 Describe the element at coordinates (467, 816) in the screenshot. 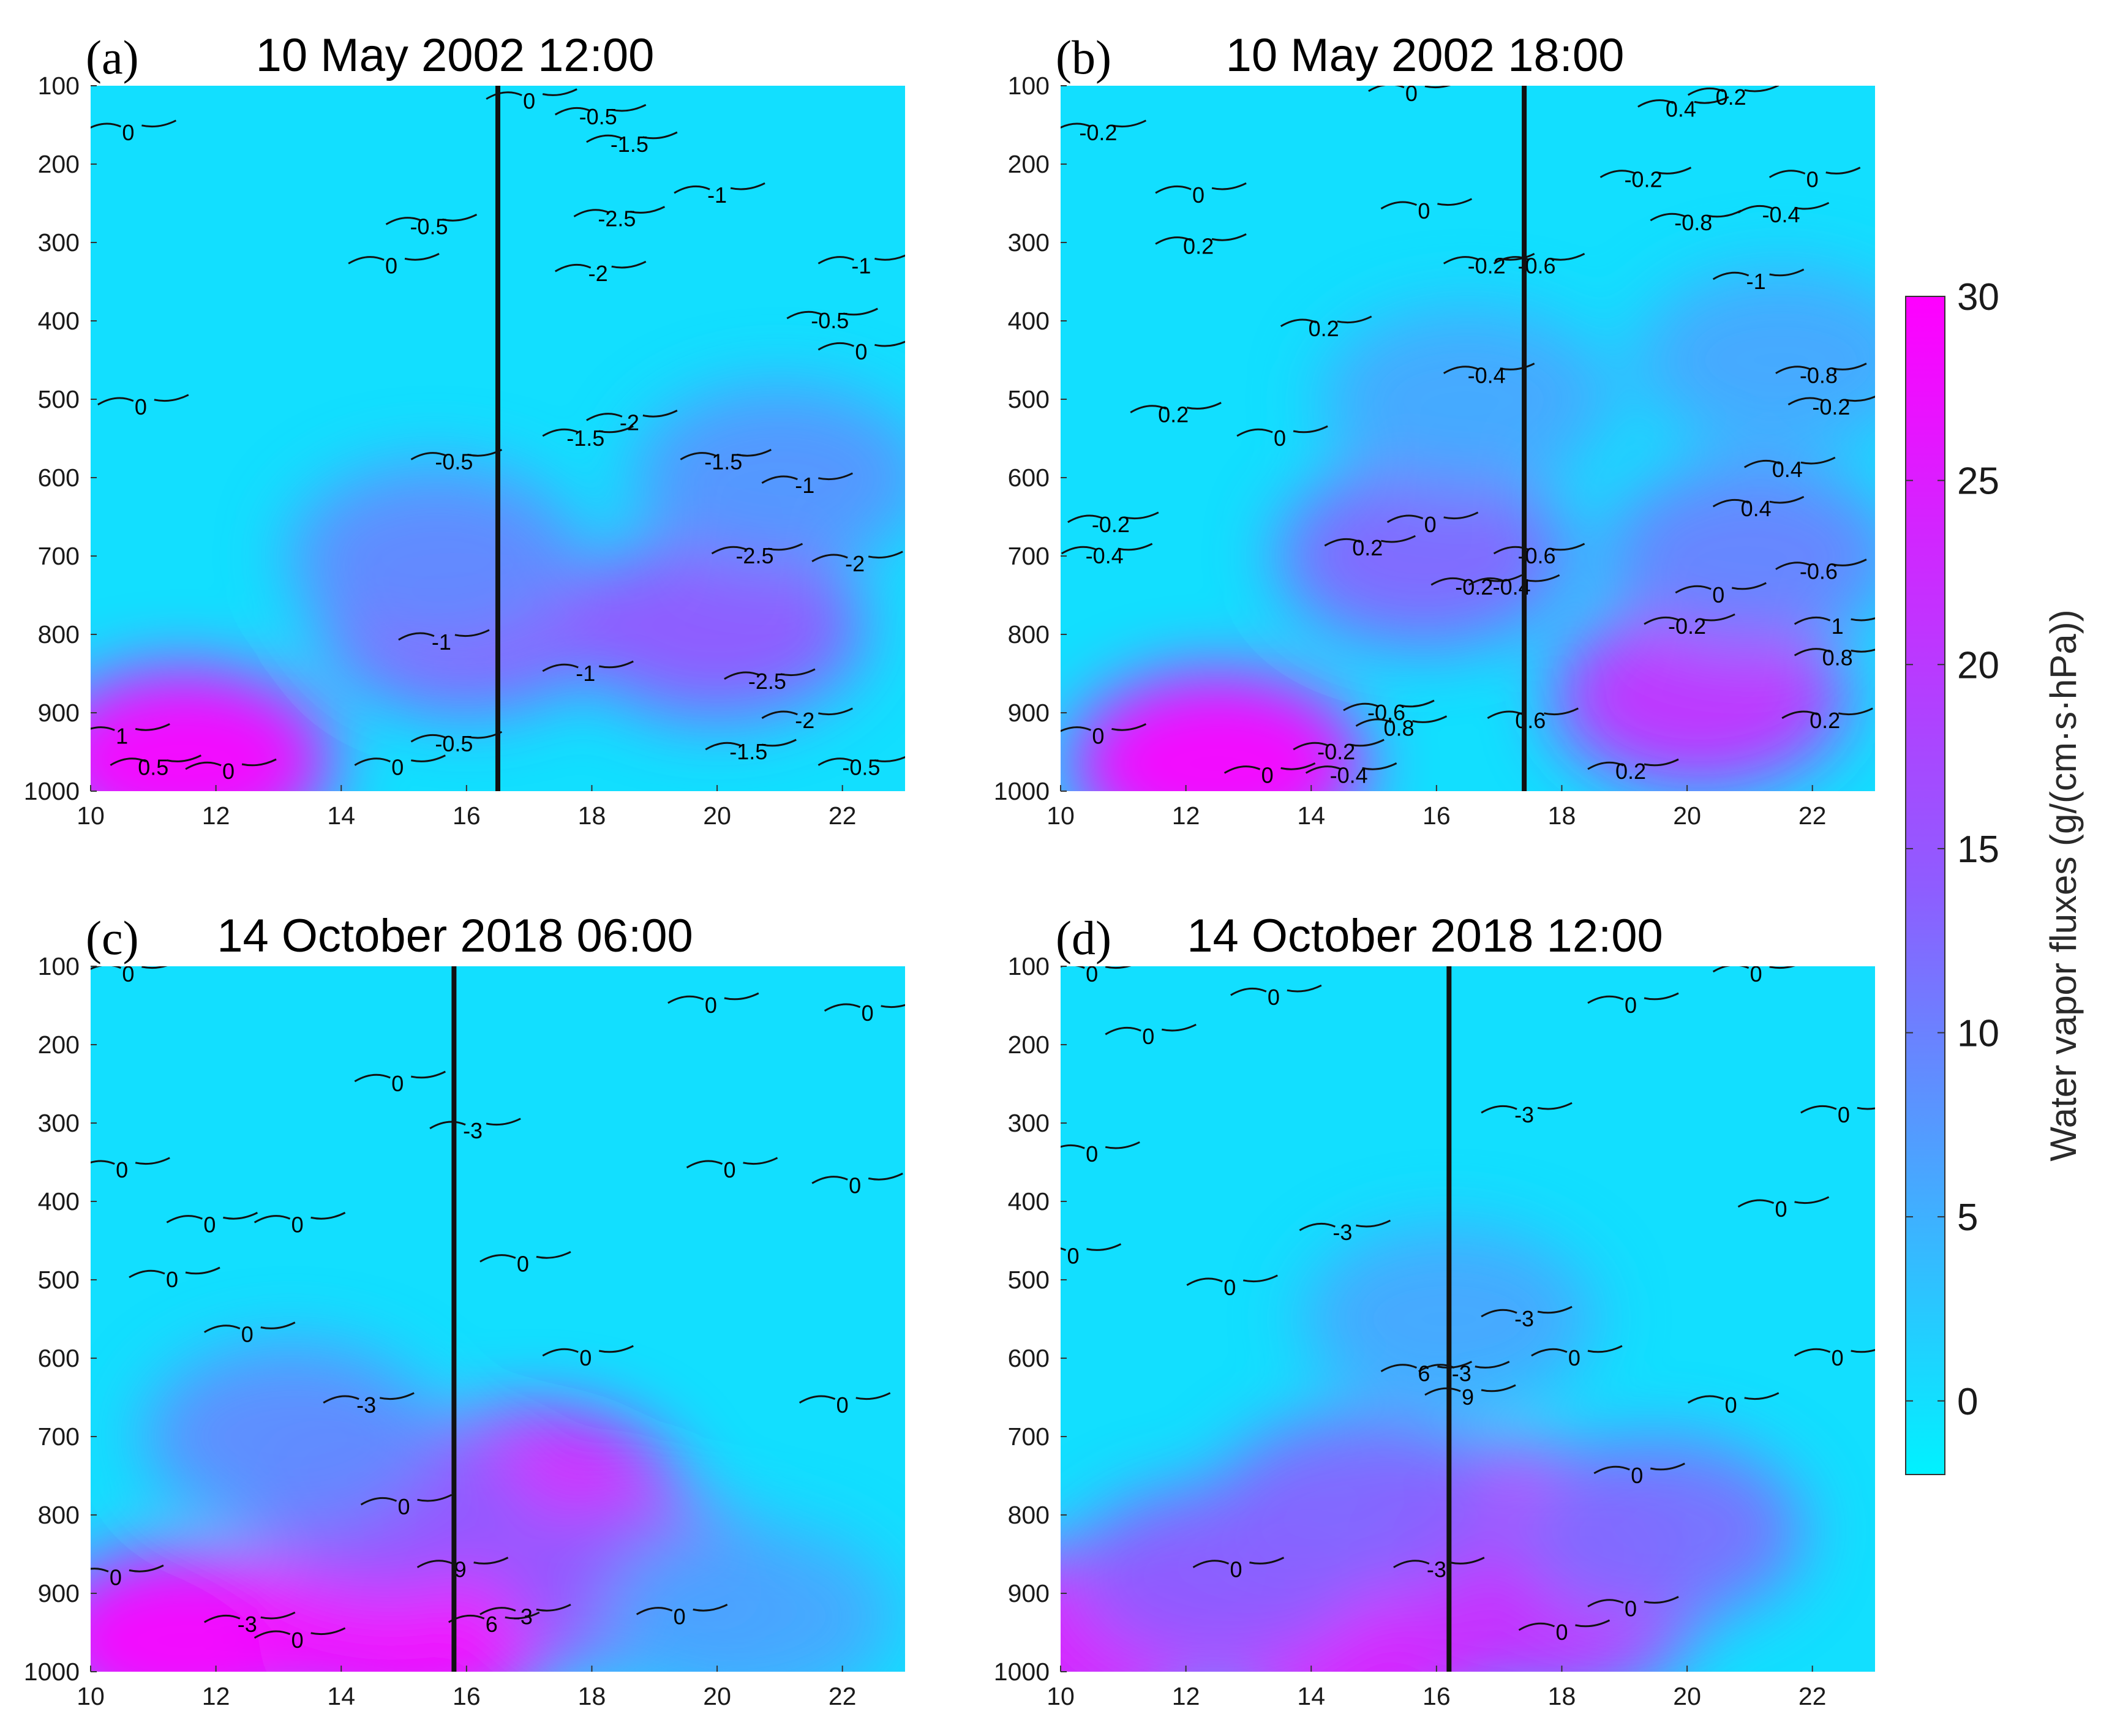

I see `x-tick-label: 16` at that location.